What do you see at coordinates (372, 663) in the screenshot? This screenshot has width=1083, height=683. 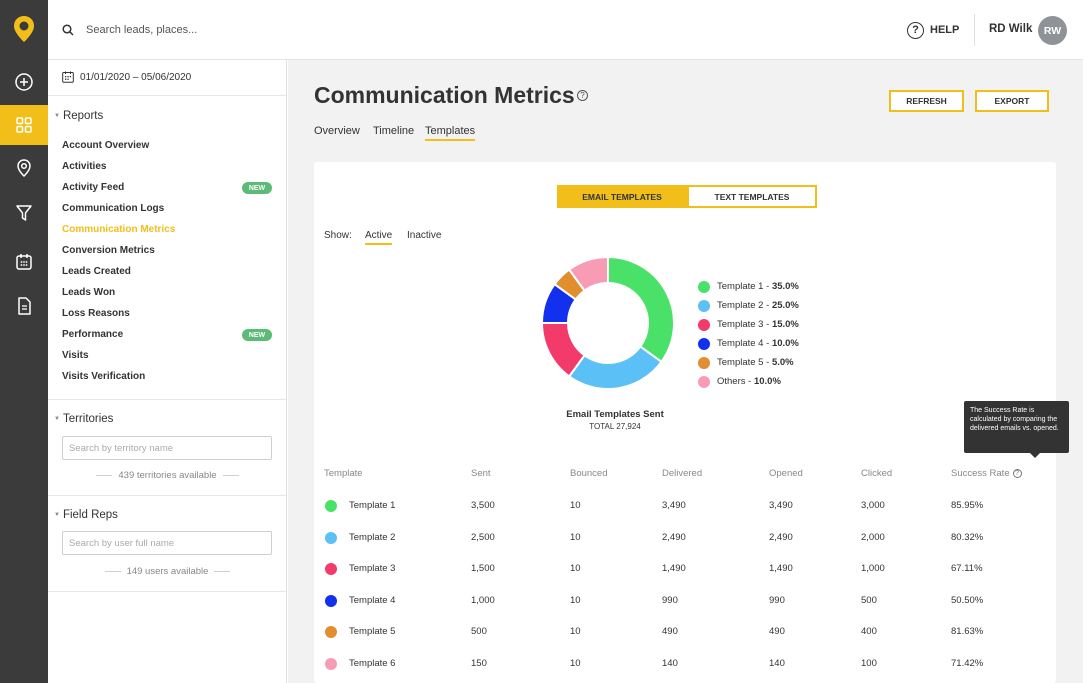 I see `template-name: Template 6` at bounding box center [372, 663].